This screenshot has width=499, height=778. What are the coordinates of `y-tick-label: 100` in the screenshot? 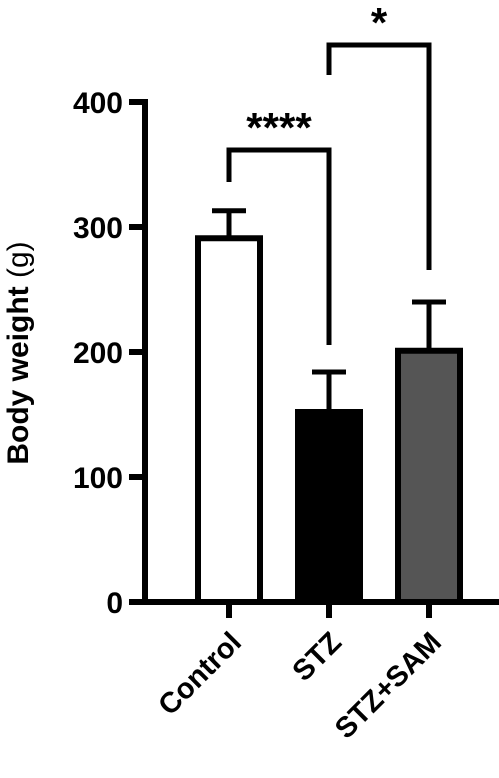 It's located at (98, 478).